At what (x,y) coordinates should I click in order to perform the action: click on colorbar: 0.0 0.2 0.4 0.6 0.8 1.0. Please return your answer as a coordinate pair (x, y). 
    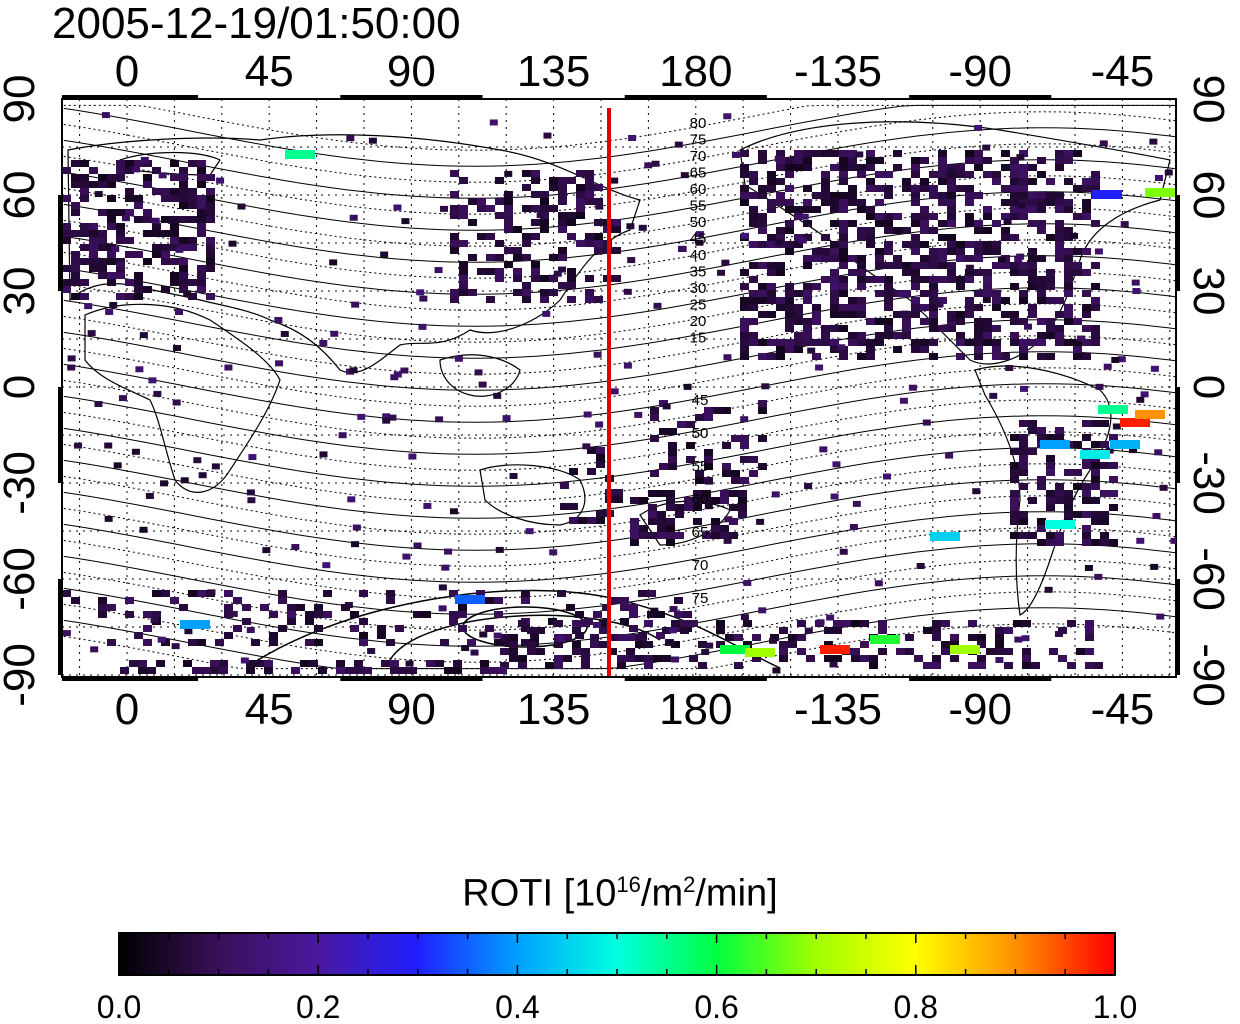
    Looking at the image, I should click on (617, 978).